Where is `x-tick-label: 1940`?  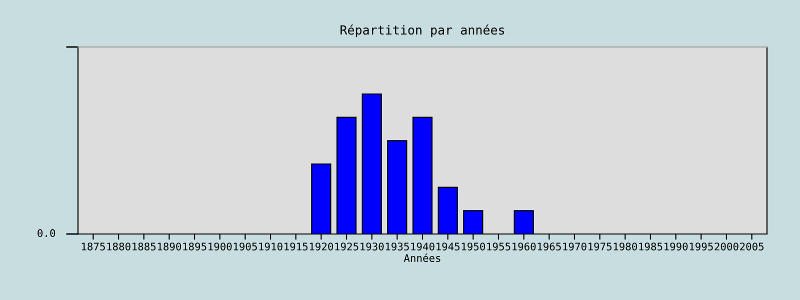 x-tick-label: 1940 is located at coordinates (422, 246).